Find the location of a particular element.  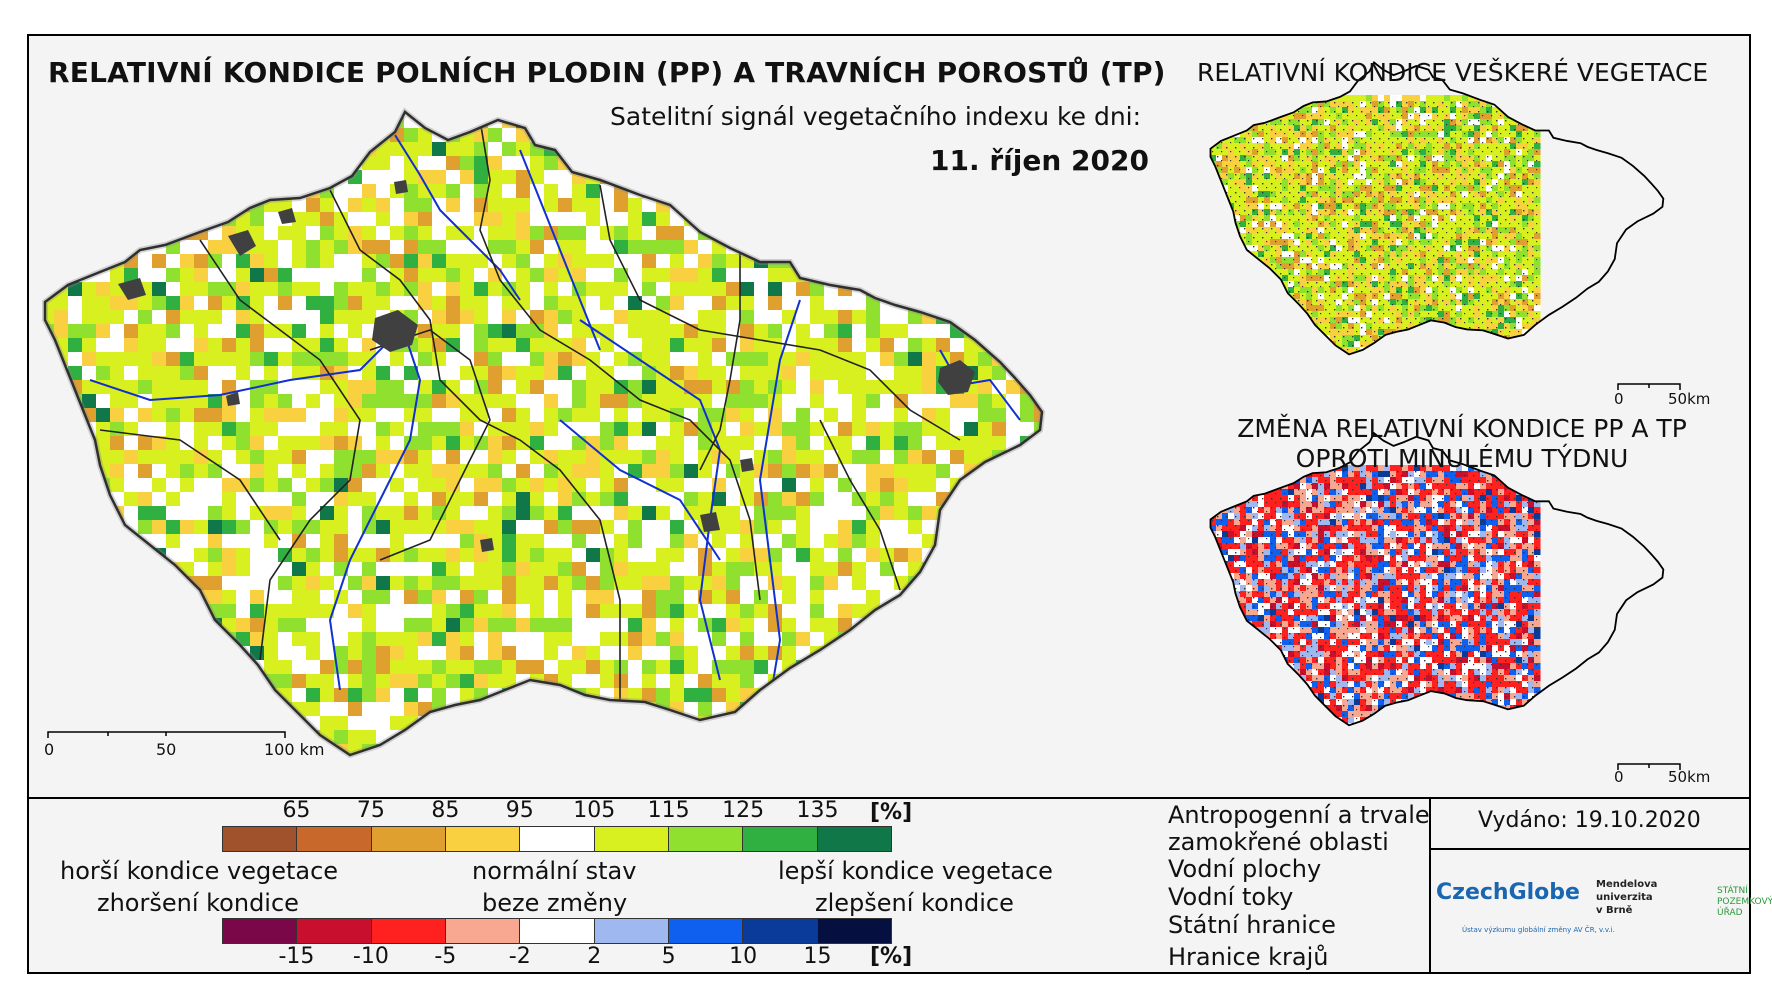

legend-water: Vodní plochy is located at coordinates (1245, 869).